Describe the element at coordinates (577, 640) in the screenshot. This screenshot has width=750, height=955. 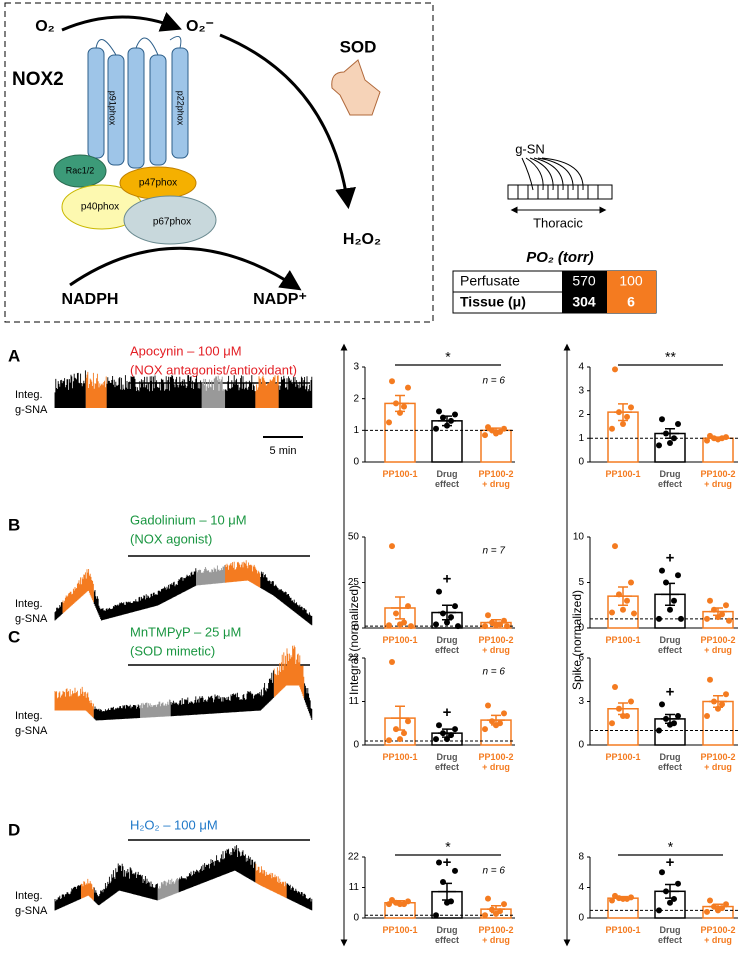
I see `y-axis-label: Spike (normalized)` at that location.